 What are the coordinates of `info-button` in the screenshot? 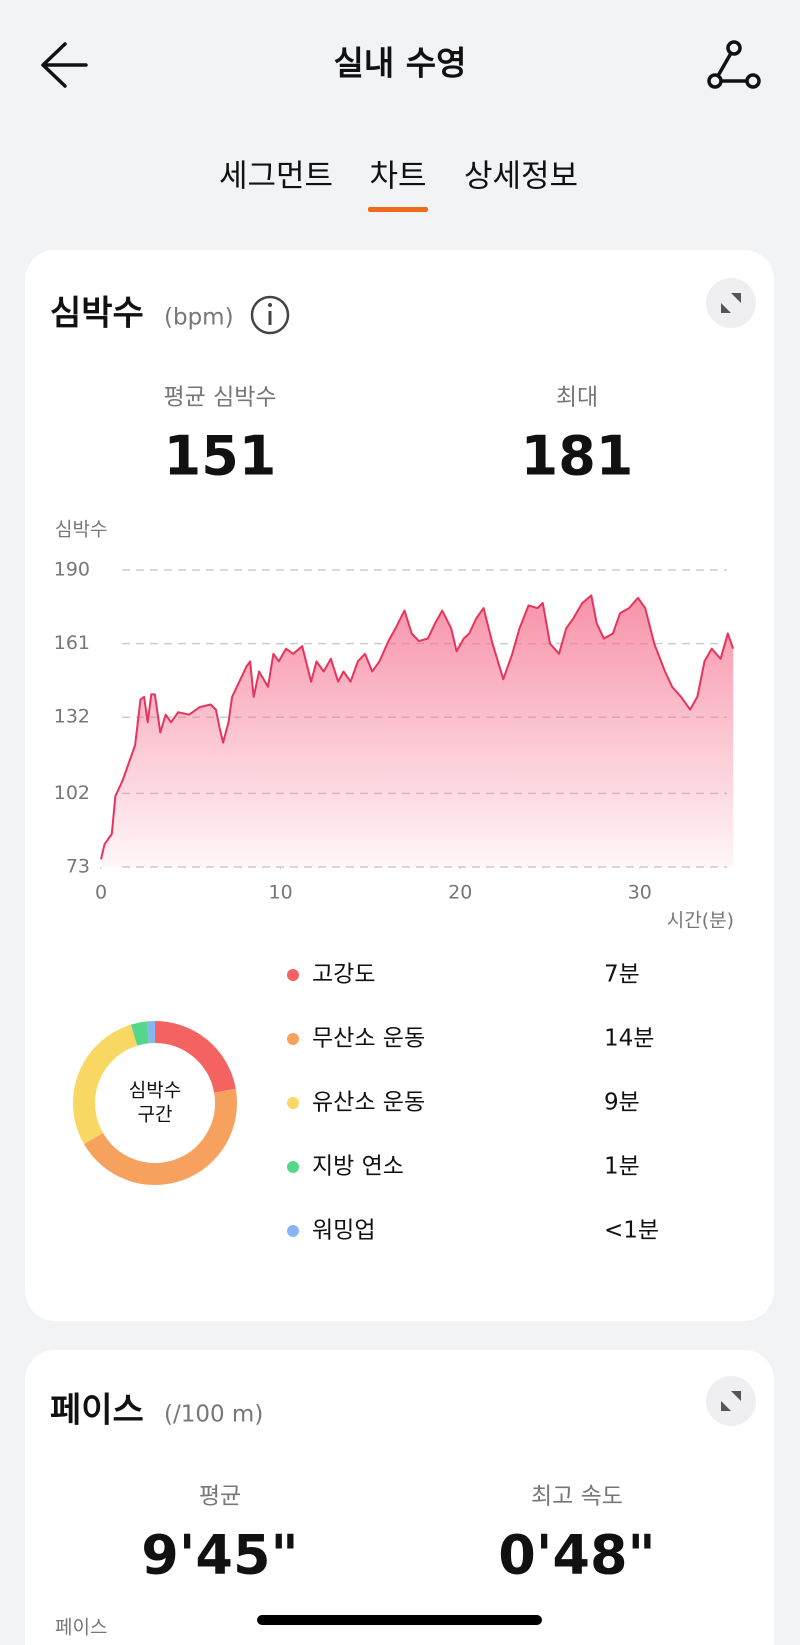 It's located at (270, 315).